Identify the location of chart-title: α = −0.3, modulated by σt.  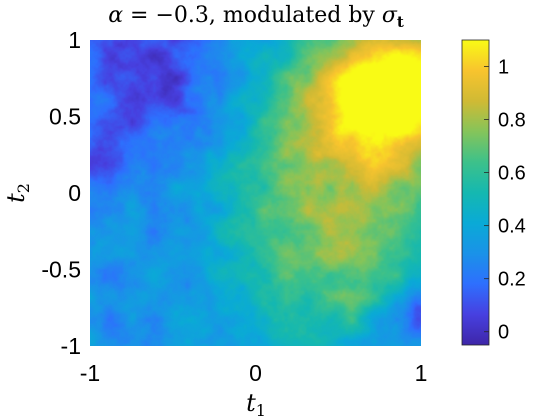
(256, 17).